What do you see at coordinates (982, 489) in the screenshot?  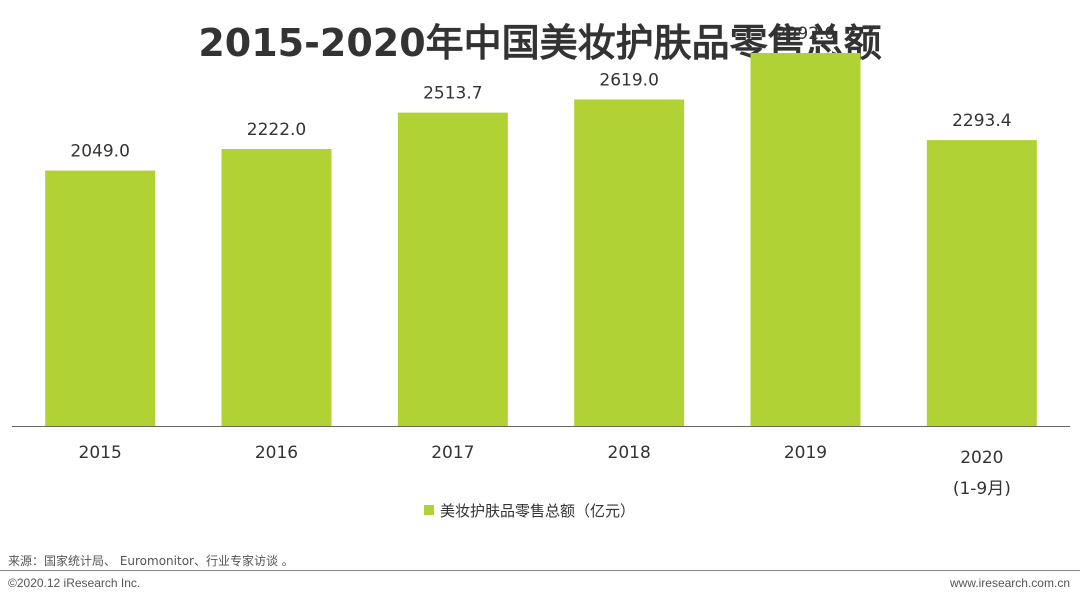 I see `x-tick-label-5-line1: (1-9月)` at bounding box center [982, 489].